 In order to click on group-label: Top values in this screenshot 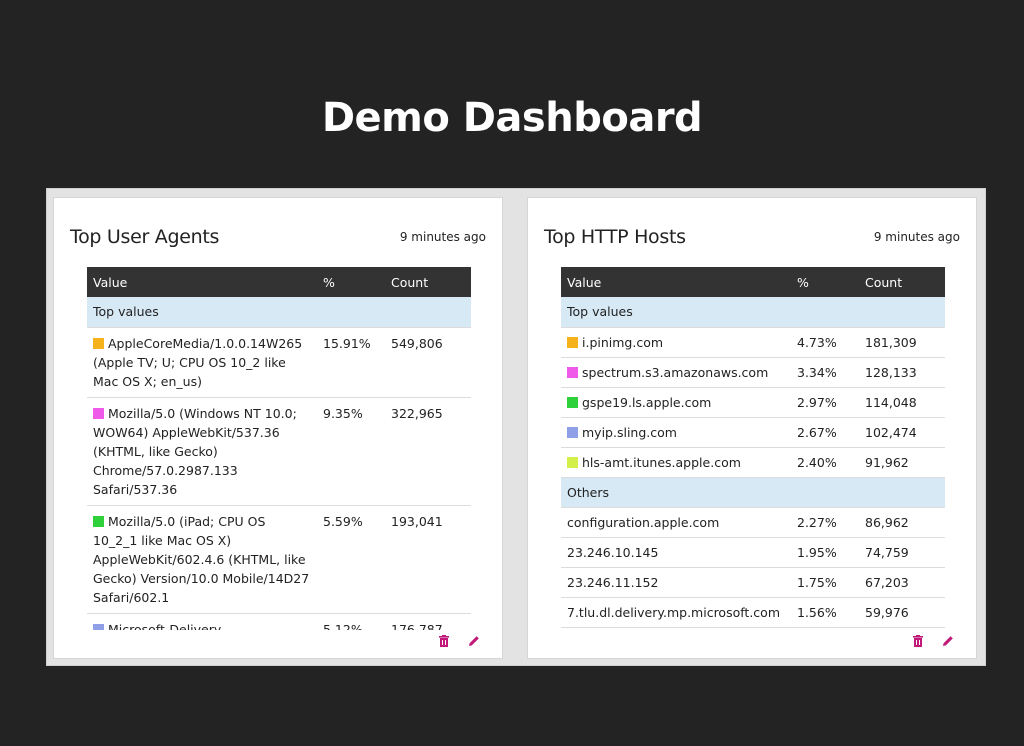, I will do `click(753, 312)`.